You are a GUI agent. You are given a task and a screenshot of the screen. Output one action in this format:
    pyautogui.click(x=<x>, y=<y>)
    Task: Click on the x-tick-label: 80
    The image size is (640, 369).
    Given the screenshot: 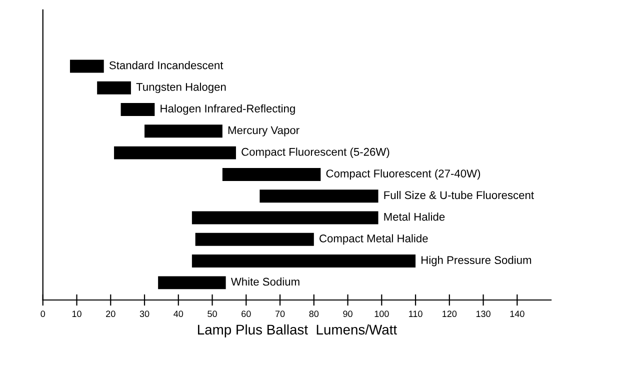 What is the action you would take?
    pyautogui.click(x=314, y=314)
    